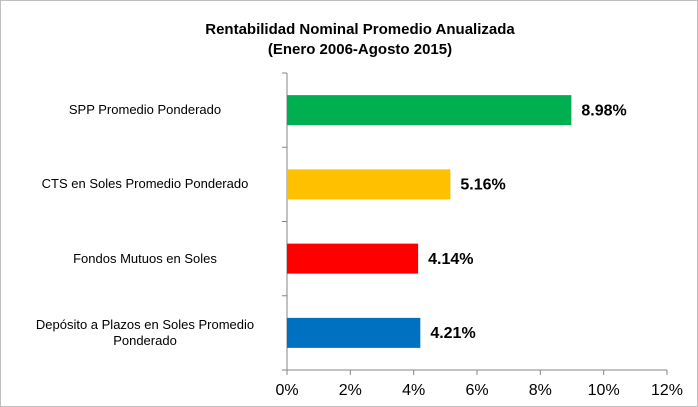 This screenshot has height=407, width=698. What do you see at coordinates (286, 390) in the screenshot?
I see `x-tick-label: 0%` at bounding box center [286, 390].